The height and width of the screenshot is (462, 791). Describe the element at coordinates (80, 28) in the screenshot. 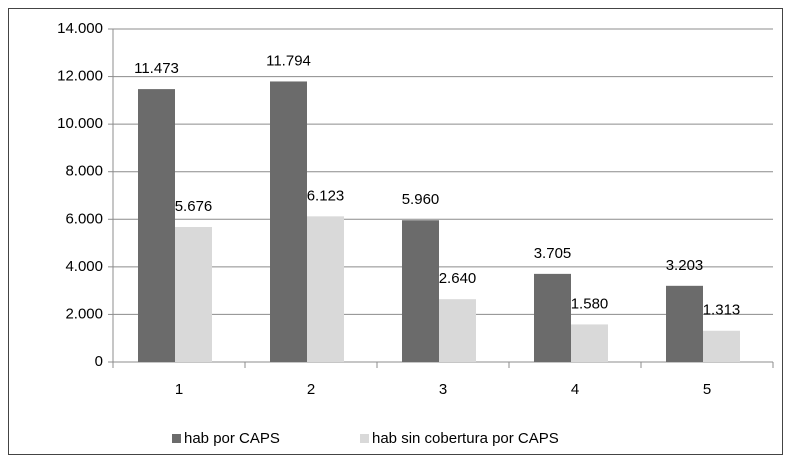

I see `y-tick-label: 14.000` at that location.